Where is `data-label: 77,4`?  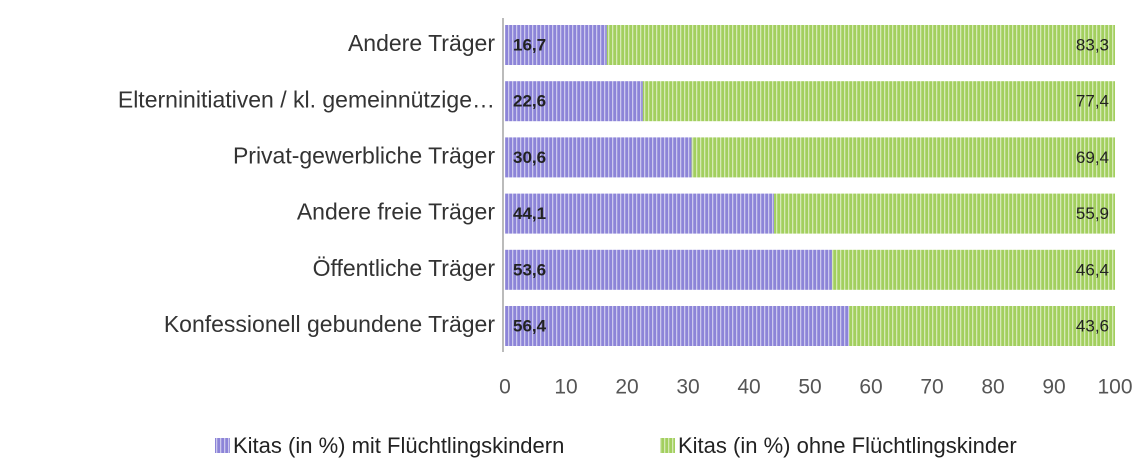 data-label: 77,4 is located at coordinates (1092, 101).